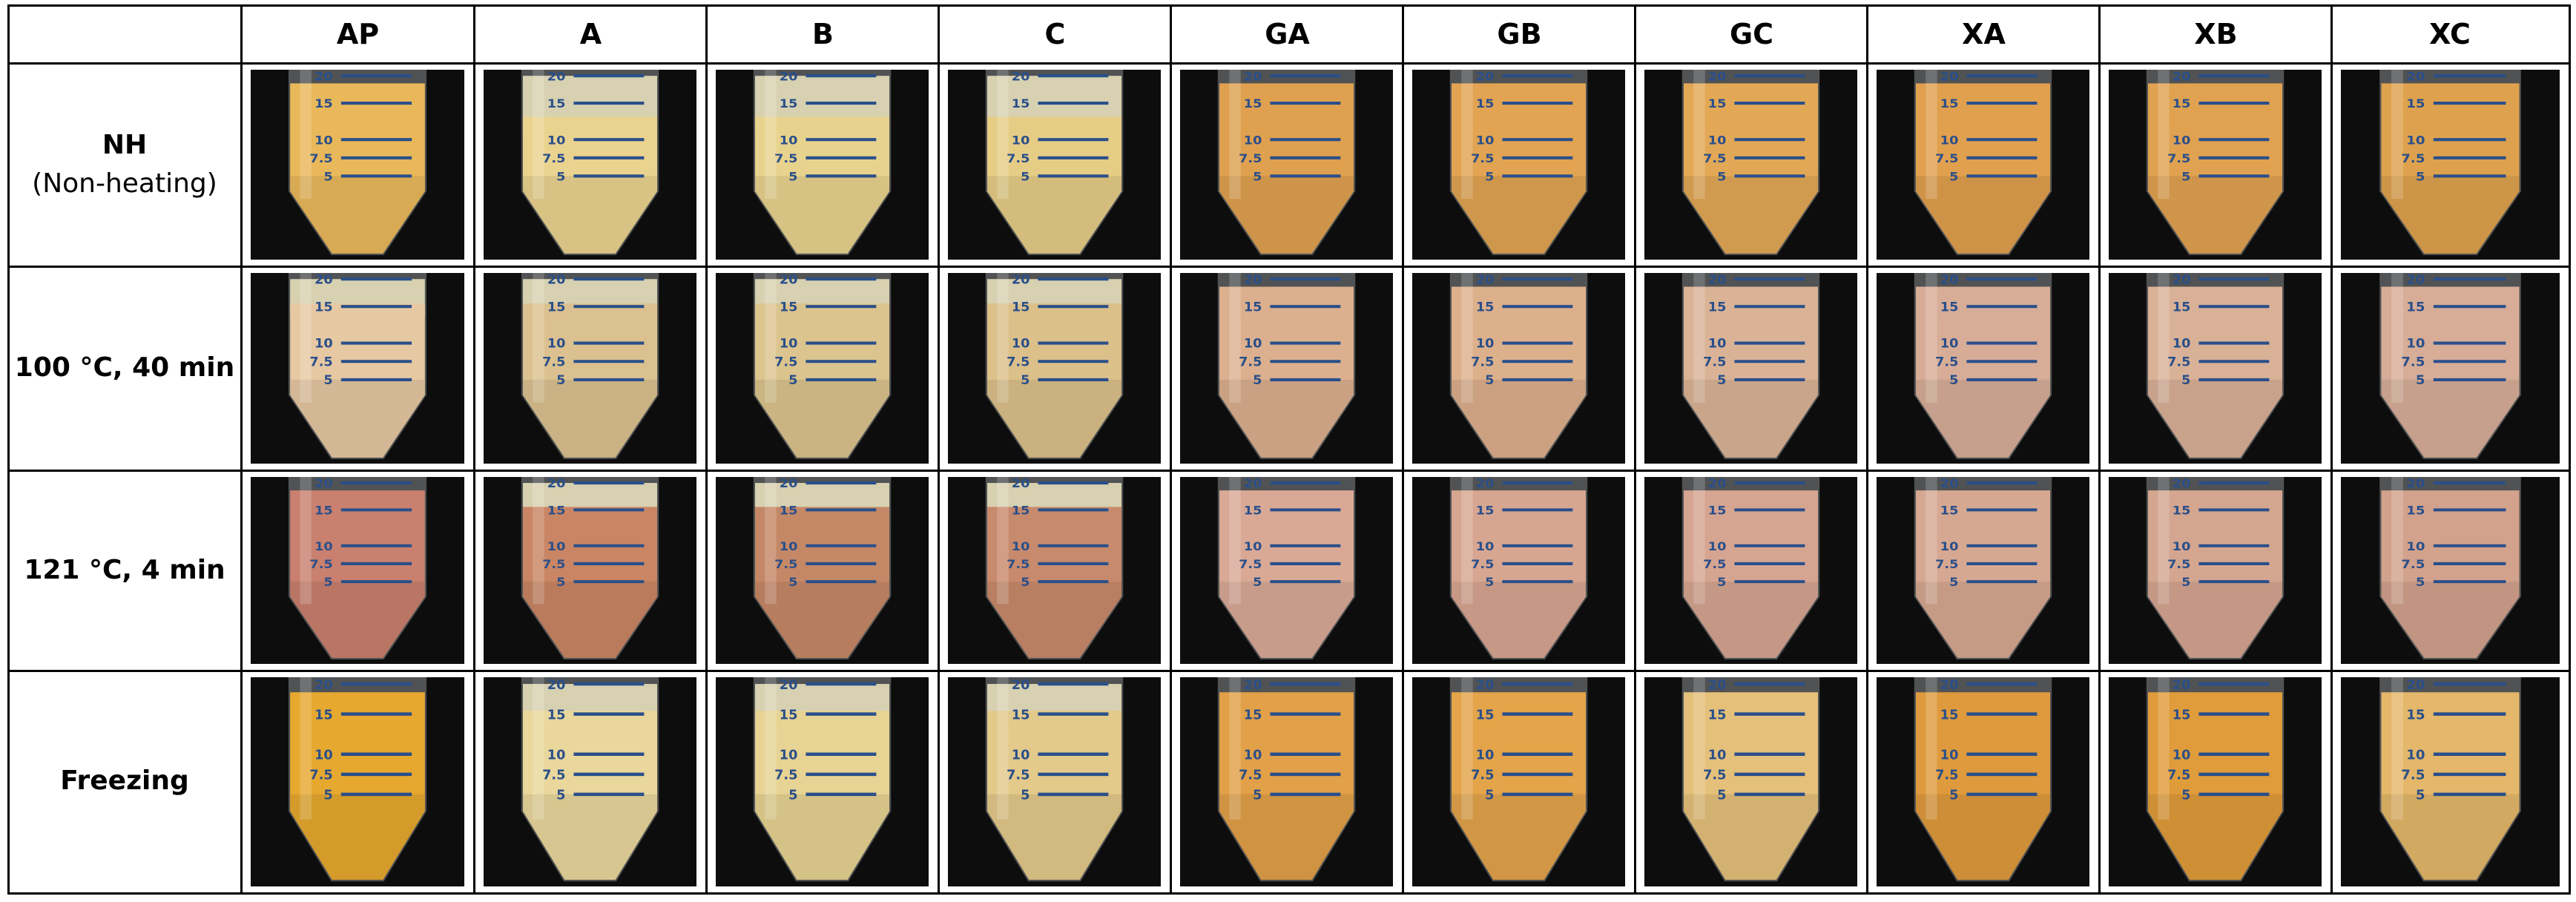 This screenshot has width=2576, height=902. Describe the element at coordinates (1518, 368) in the screenshot. I see `tube-photo-gb-100c: 20 15 10 7.5 5` at that location.